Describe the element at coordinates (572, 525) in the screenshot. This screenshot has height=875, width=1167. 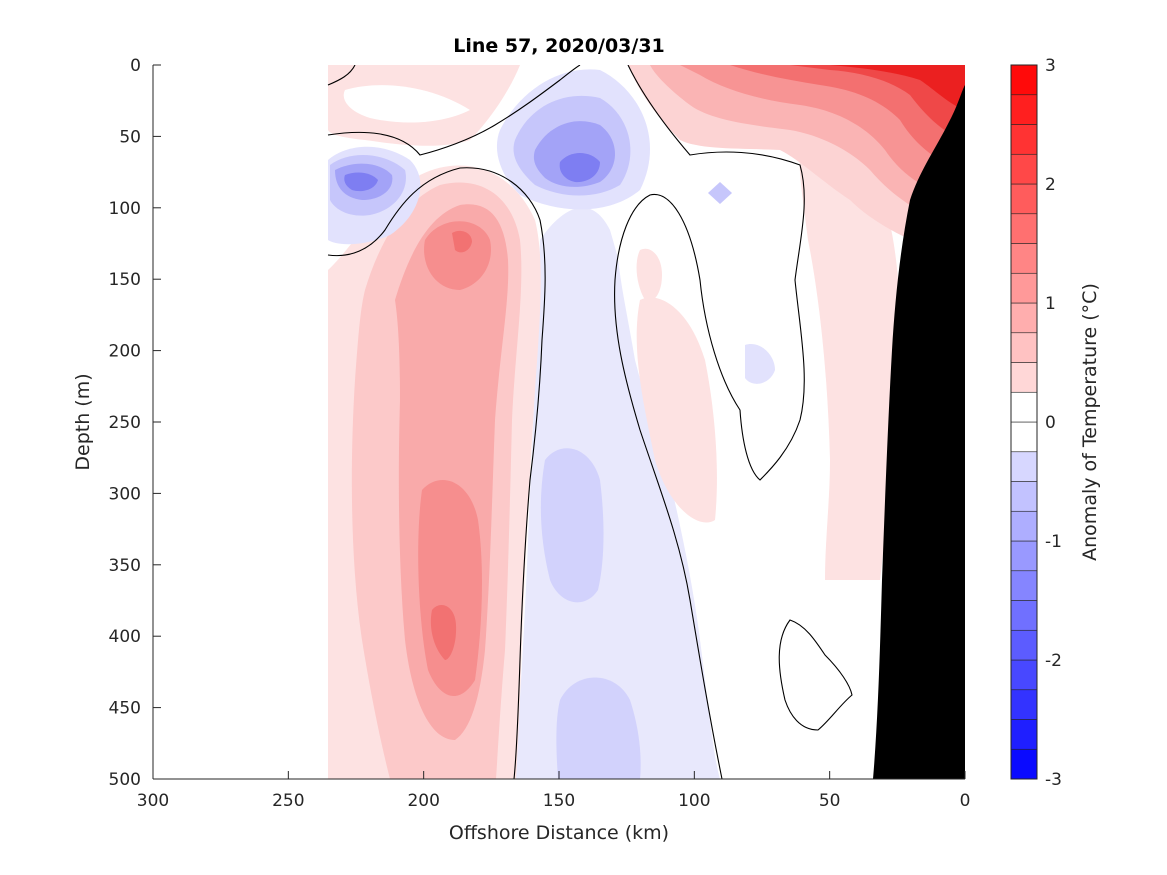
I see `cold-column-mid` at that location.